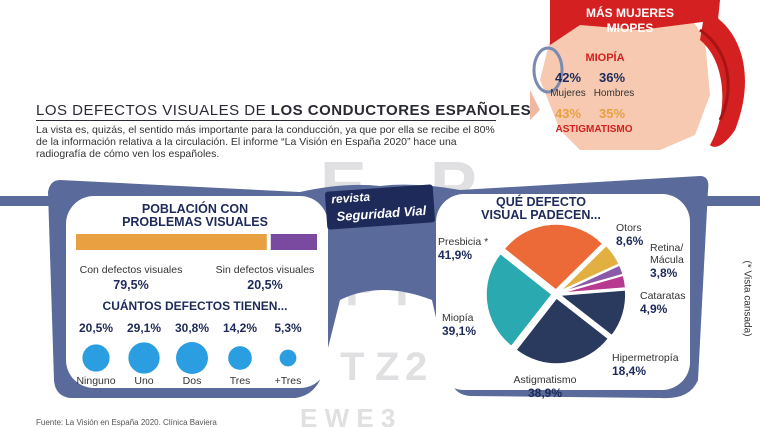 The width and height of the screenshot is (760, 427). Describe the element at coordinates (629, 13) in the screenshot. I see `girl-title-line1: MÁS MUJERES` at that location.